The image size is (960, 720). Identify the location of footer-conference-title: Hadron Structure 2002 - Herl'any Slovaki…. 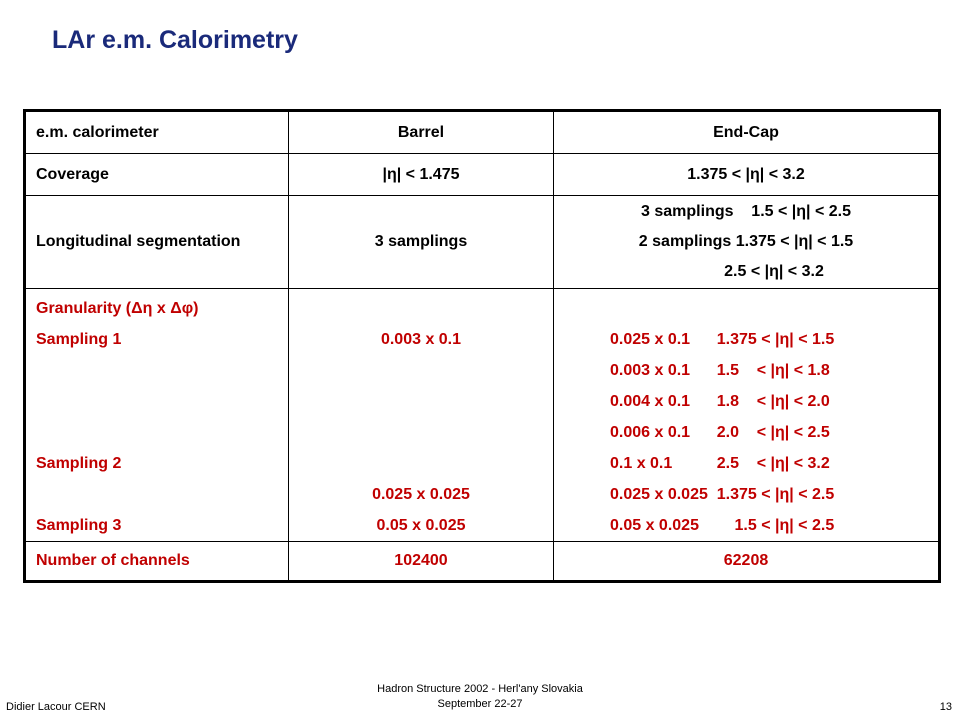
(480, 689).